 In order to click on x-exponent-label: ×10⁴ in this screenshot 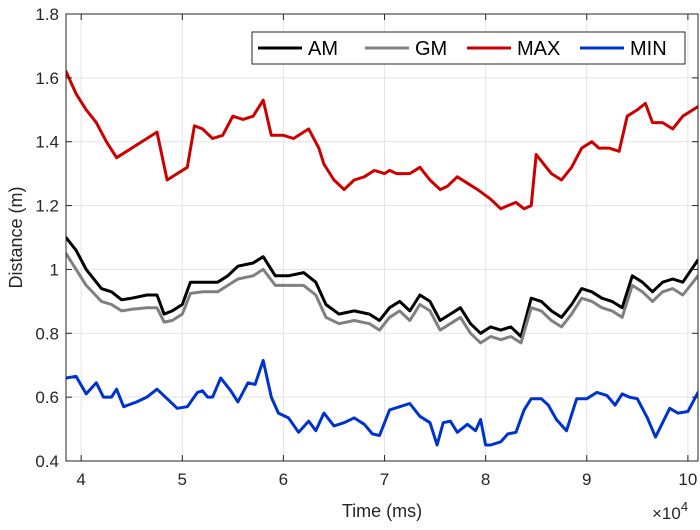, I will do `click(670, 511)`.